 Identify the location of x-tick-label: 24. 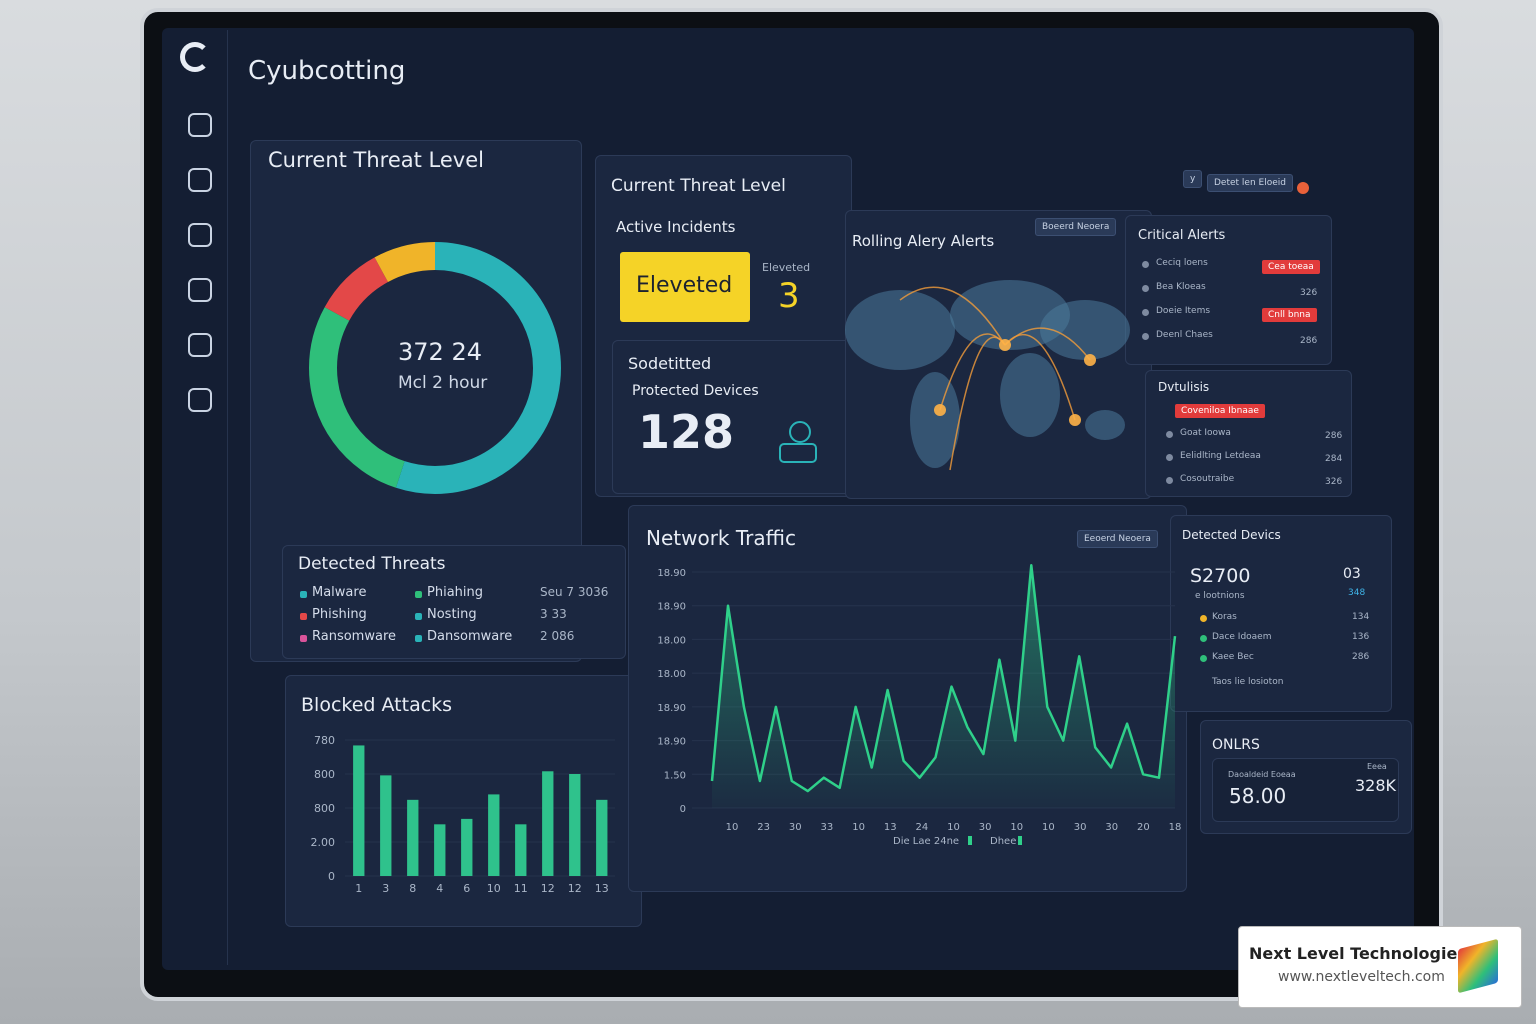
(921, 827).